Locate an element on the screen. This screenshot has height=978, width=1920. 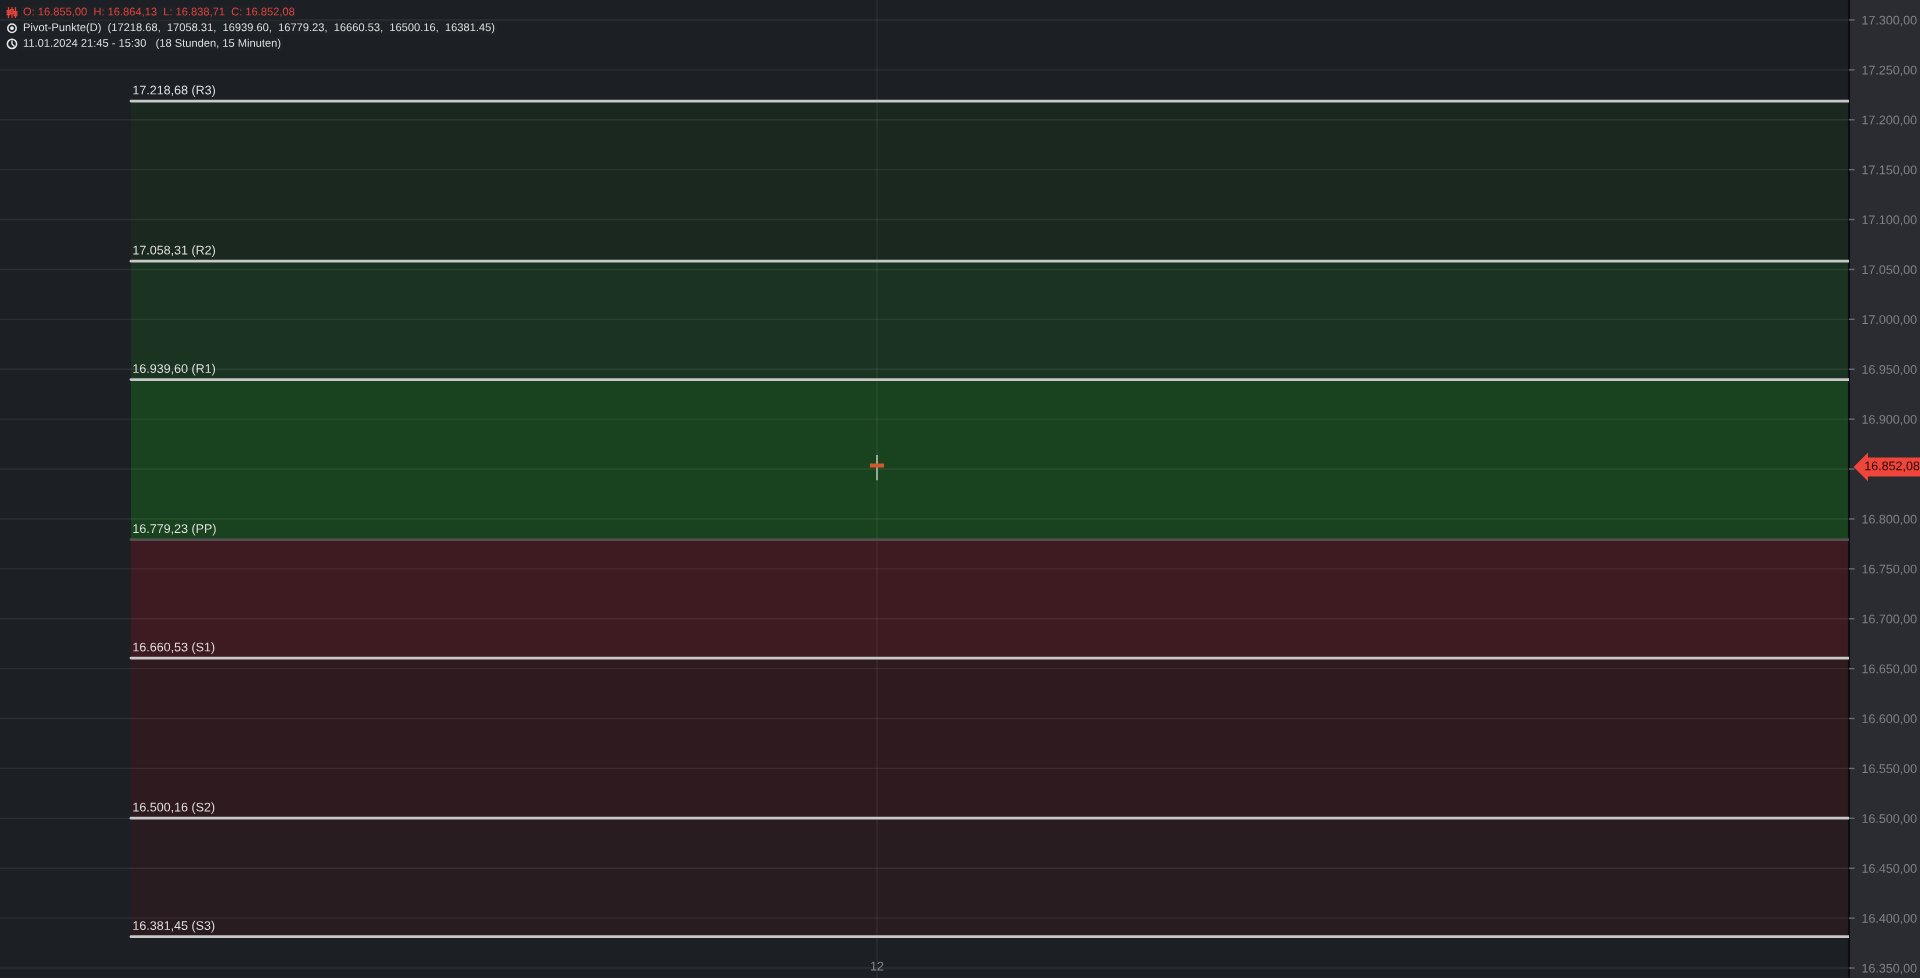
y-tick-label: 16.700,00 is located at coordinates (1889, 619).